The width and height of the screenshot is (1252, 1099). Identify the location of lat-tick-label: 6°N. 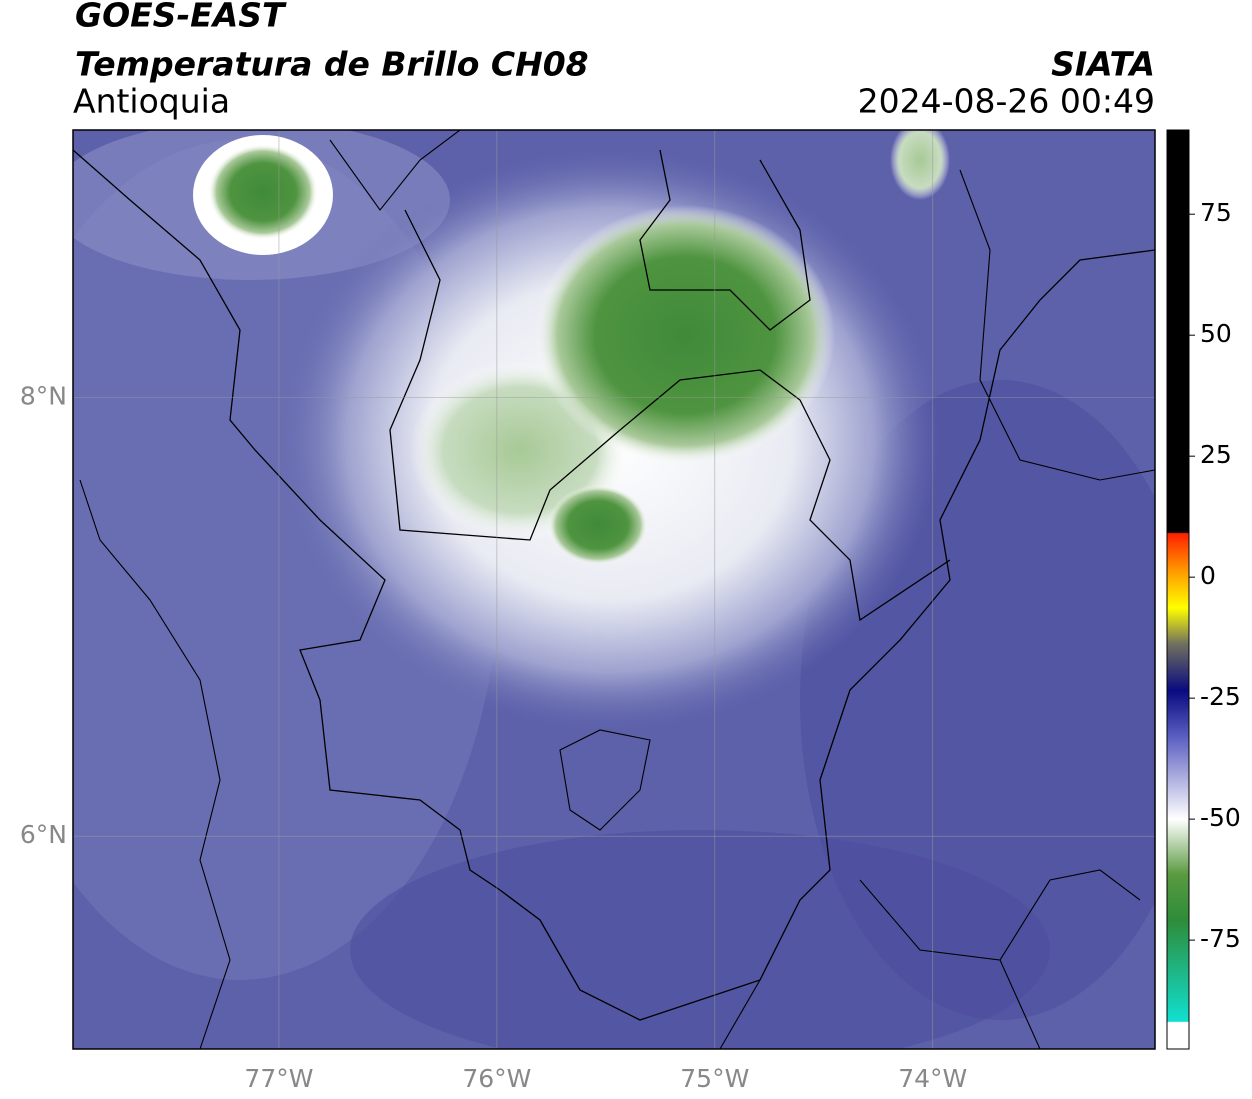
(43, 834).